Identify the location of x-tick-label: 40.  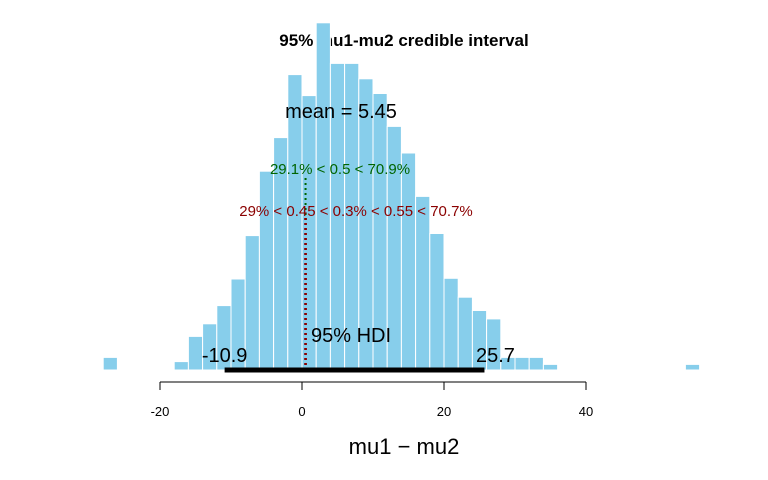
(586, 411).